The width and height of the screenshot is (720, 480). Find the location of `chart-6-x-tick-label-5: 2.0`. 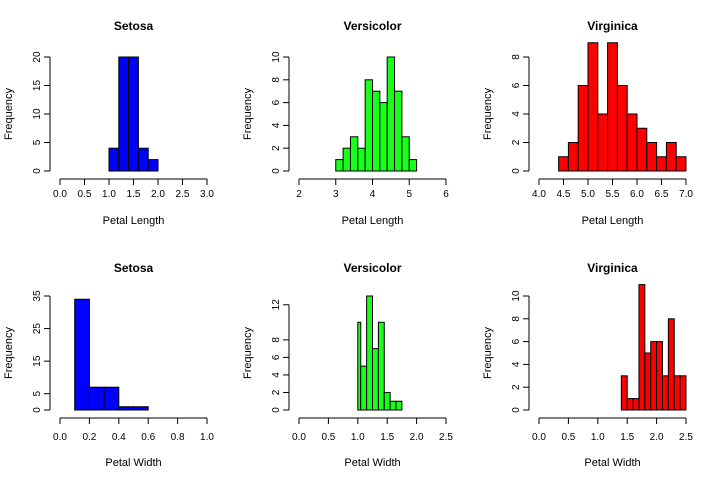

chart-6-x-tick-label-5: 2.0 is located at coordinates (657, 437).